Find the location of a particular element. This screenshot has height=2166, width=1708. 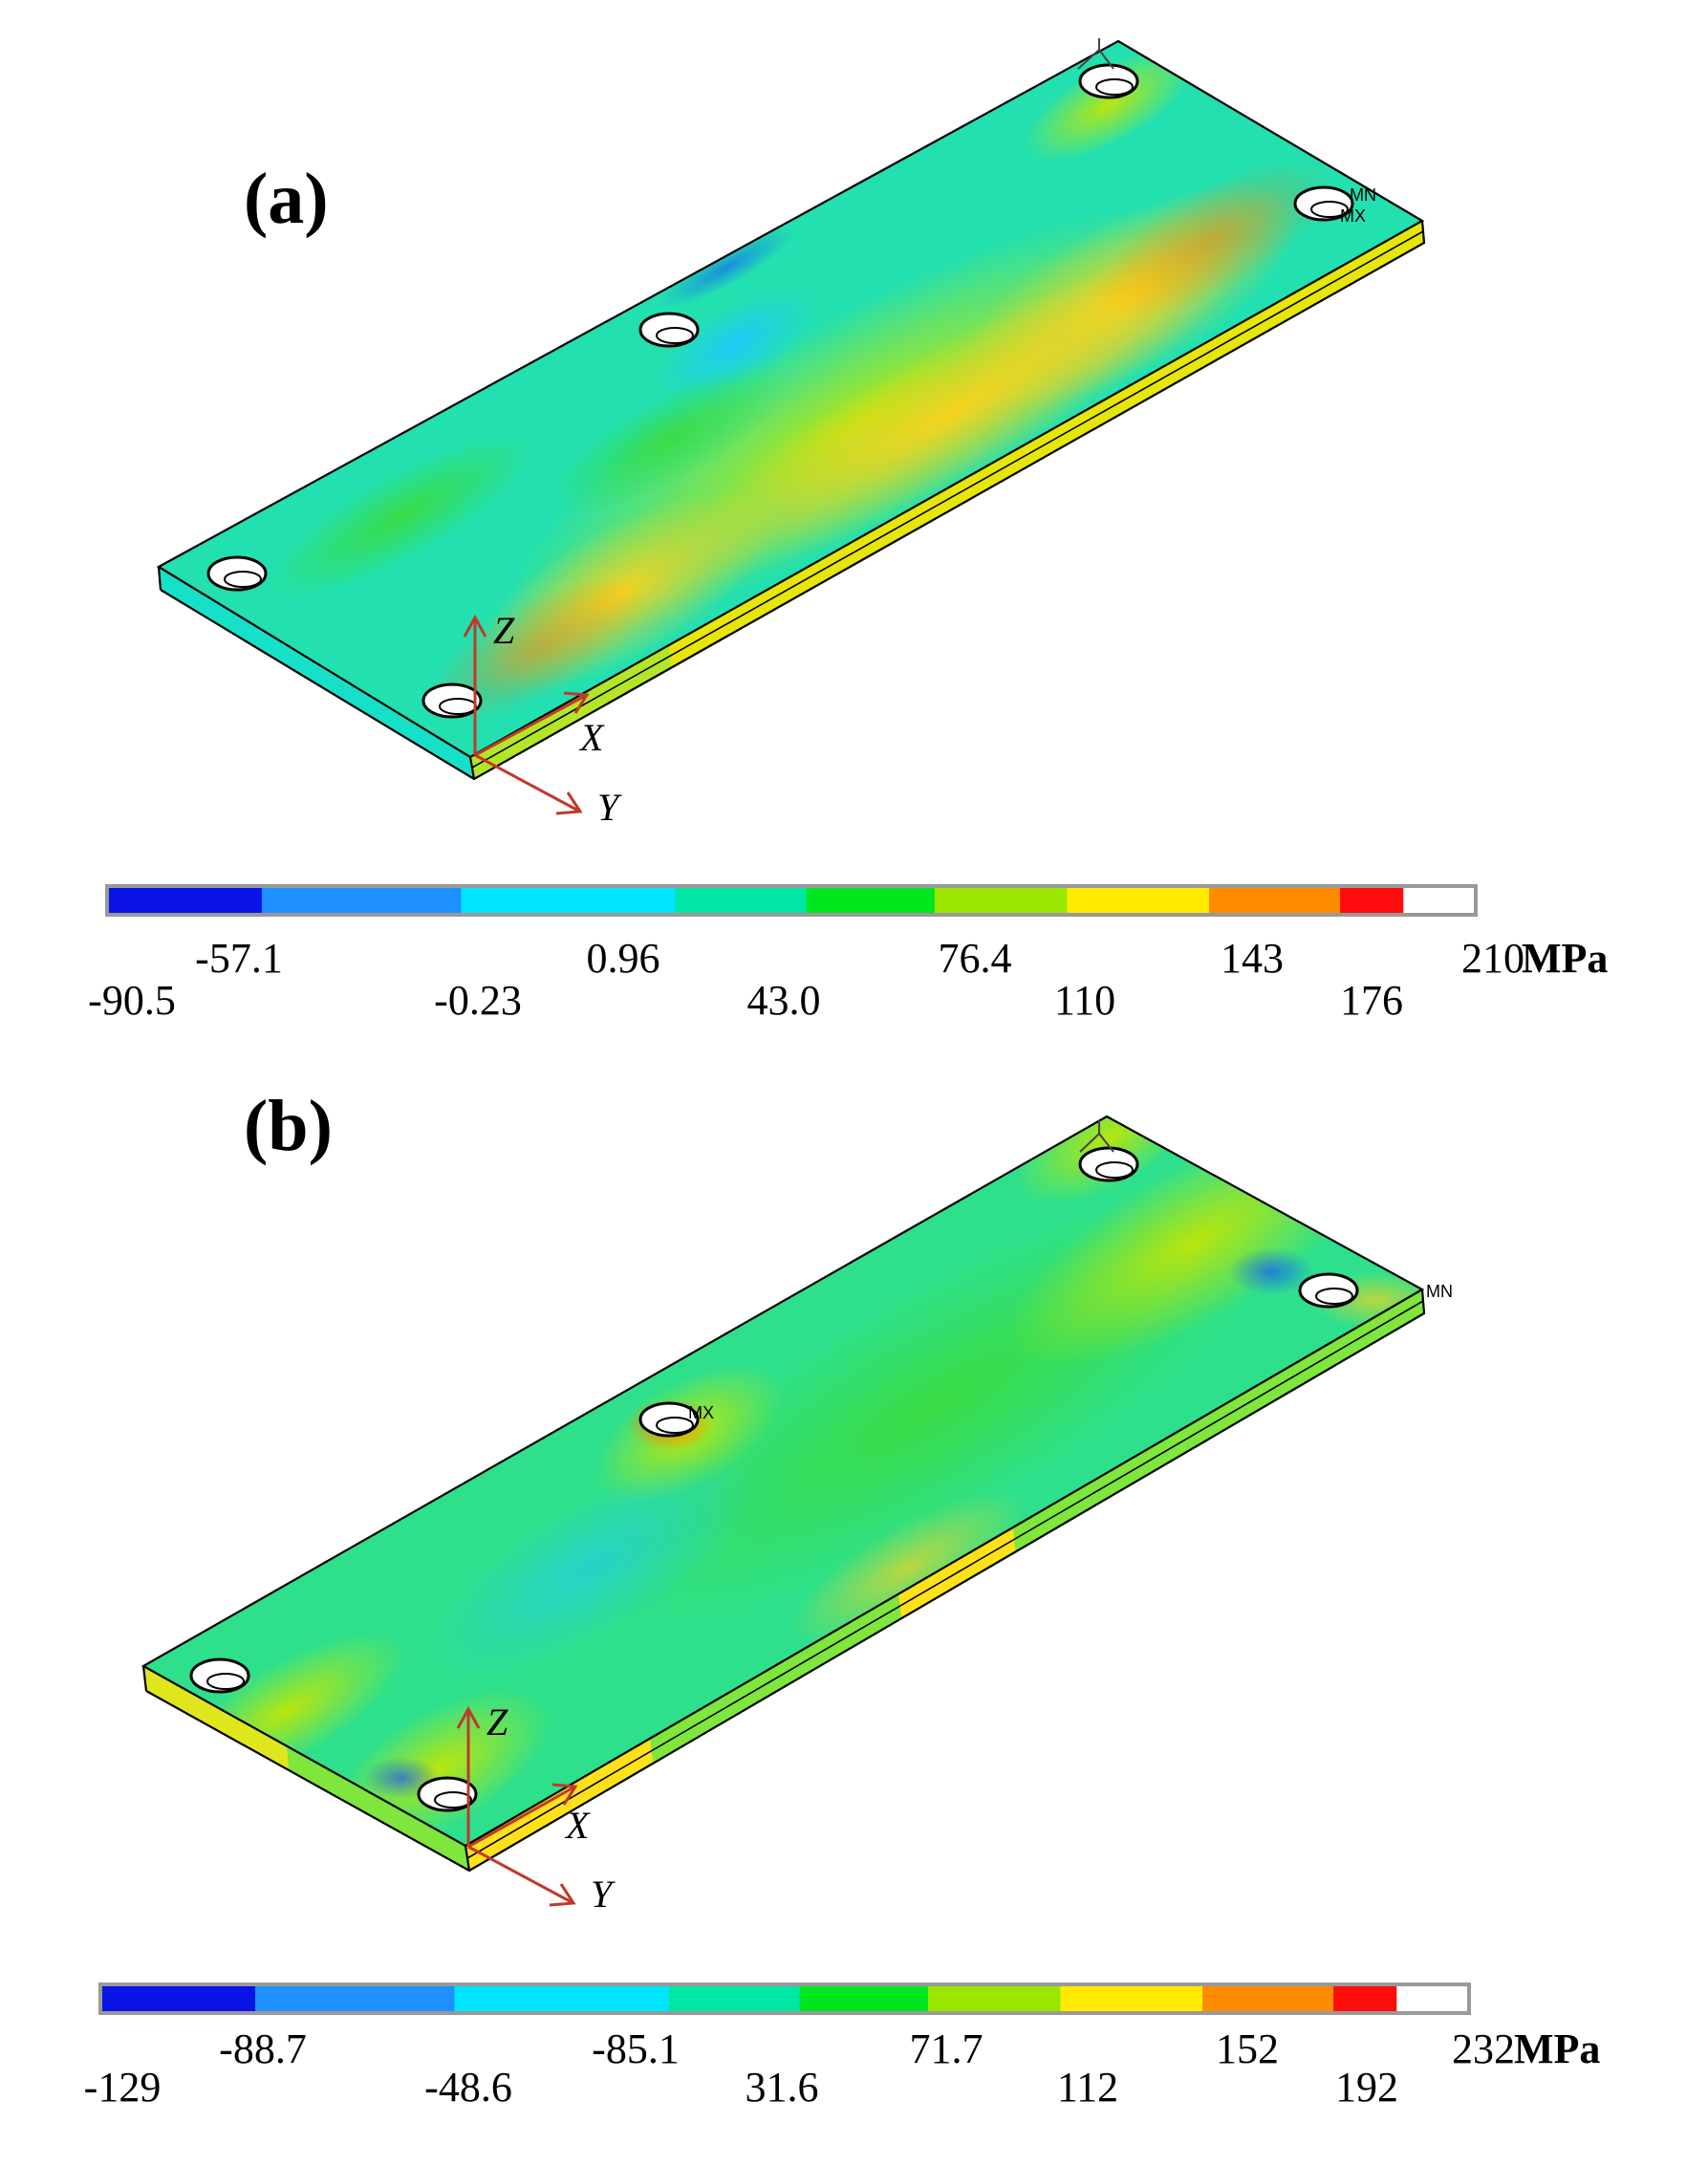

tick-label: -129 is located at coordinates (123, 2087).